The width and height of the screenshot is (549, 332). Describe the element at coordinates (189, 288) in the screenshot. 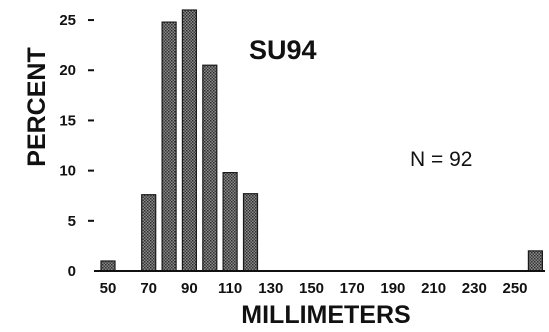

I see `x-tick-label-90: 90` at that location.